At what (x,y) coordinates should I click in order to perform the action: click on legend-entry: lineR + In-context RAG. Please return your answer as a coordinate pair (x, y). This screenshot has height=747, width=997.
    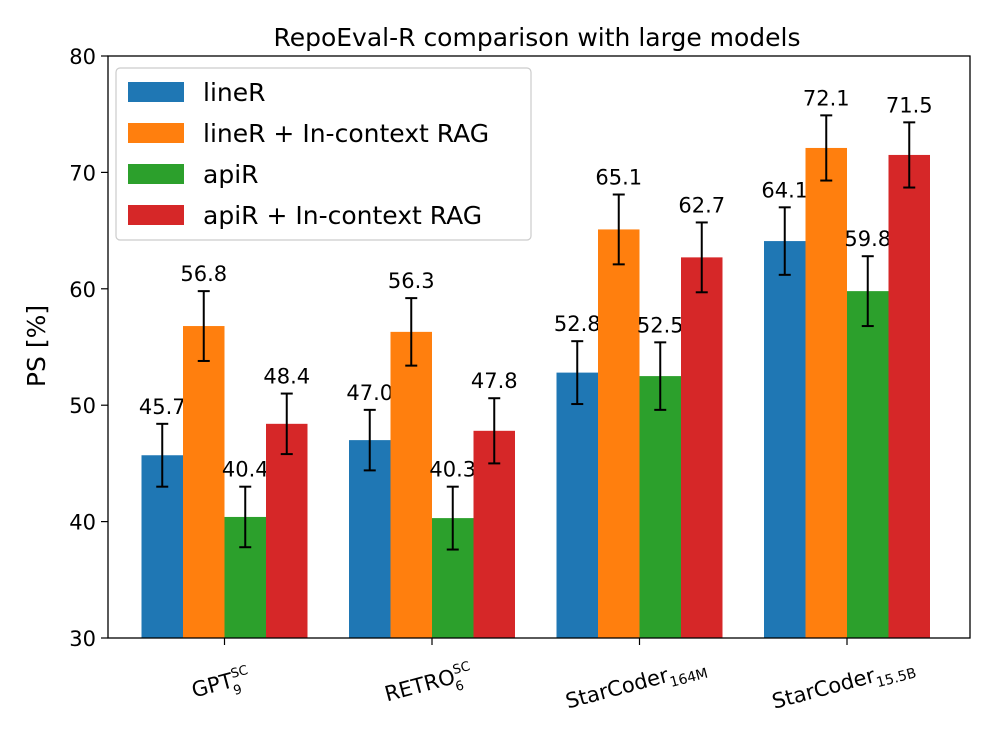
    Looking at the image, I should click on (346, 133).